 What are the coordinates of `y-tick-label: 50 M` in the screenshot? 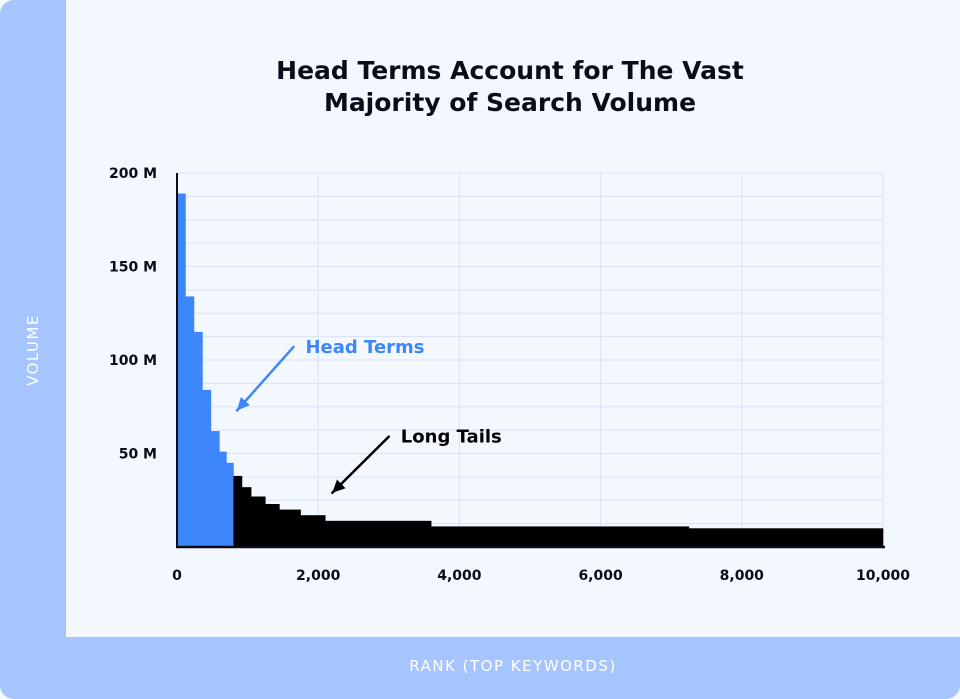 It's located at (138, 455).